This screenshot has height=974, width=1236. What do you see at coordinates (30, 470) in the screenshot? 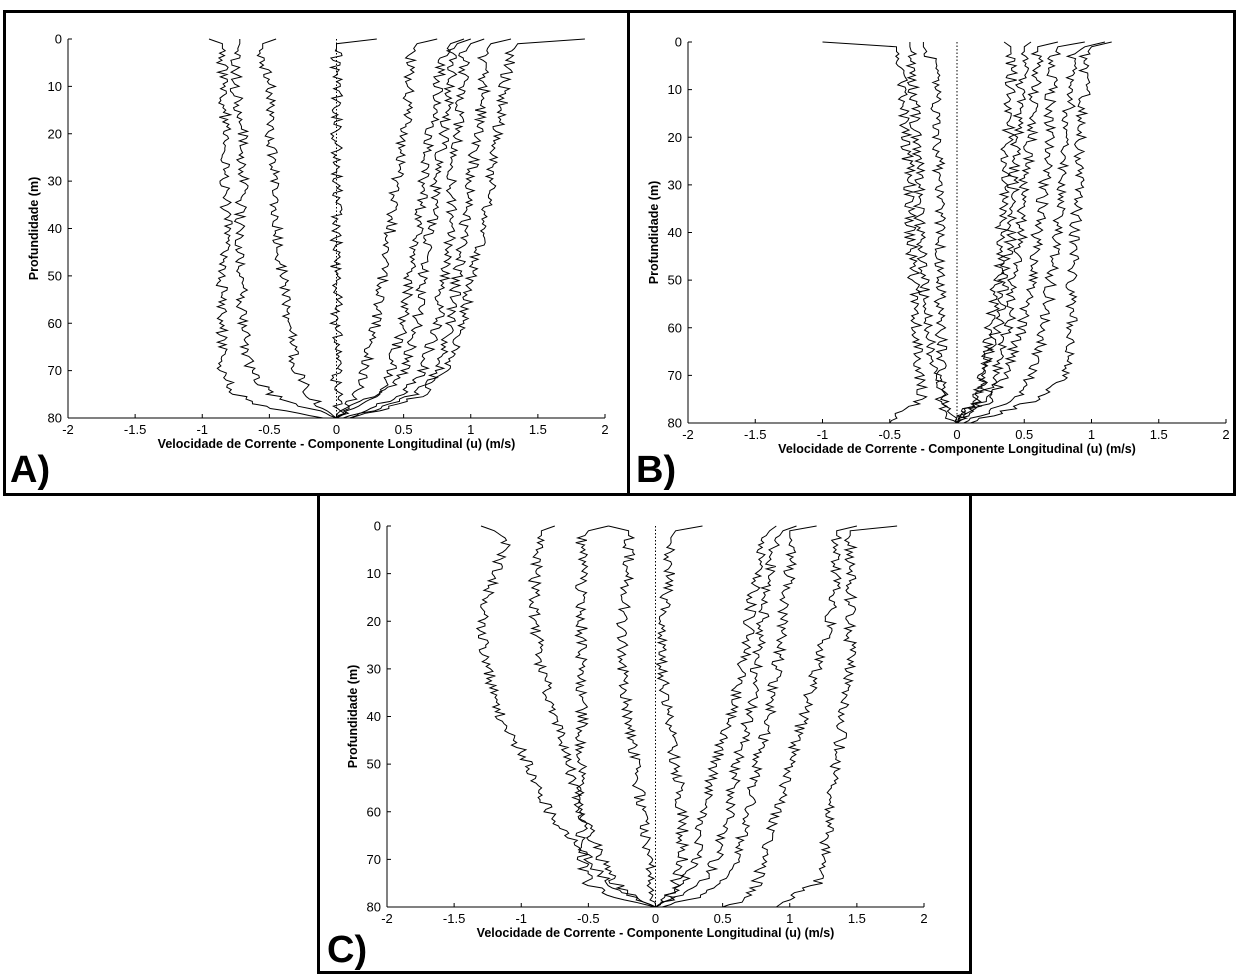
I see `panel-letter: A)` at bounding box center [30, 470].